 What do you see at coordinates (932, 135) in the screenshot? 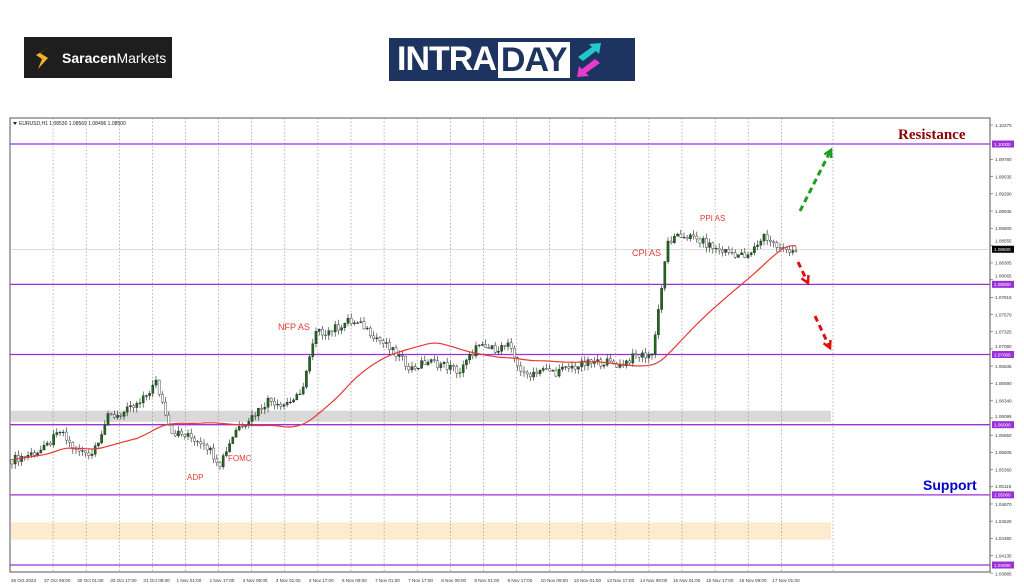
I see `annotation-resistance: Resistance` at bounding box center [932, 135].